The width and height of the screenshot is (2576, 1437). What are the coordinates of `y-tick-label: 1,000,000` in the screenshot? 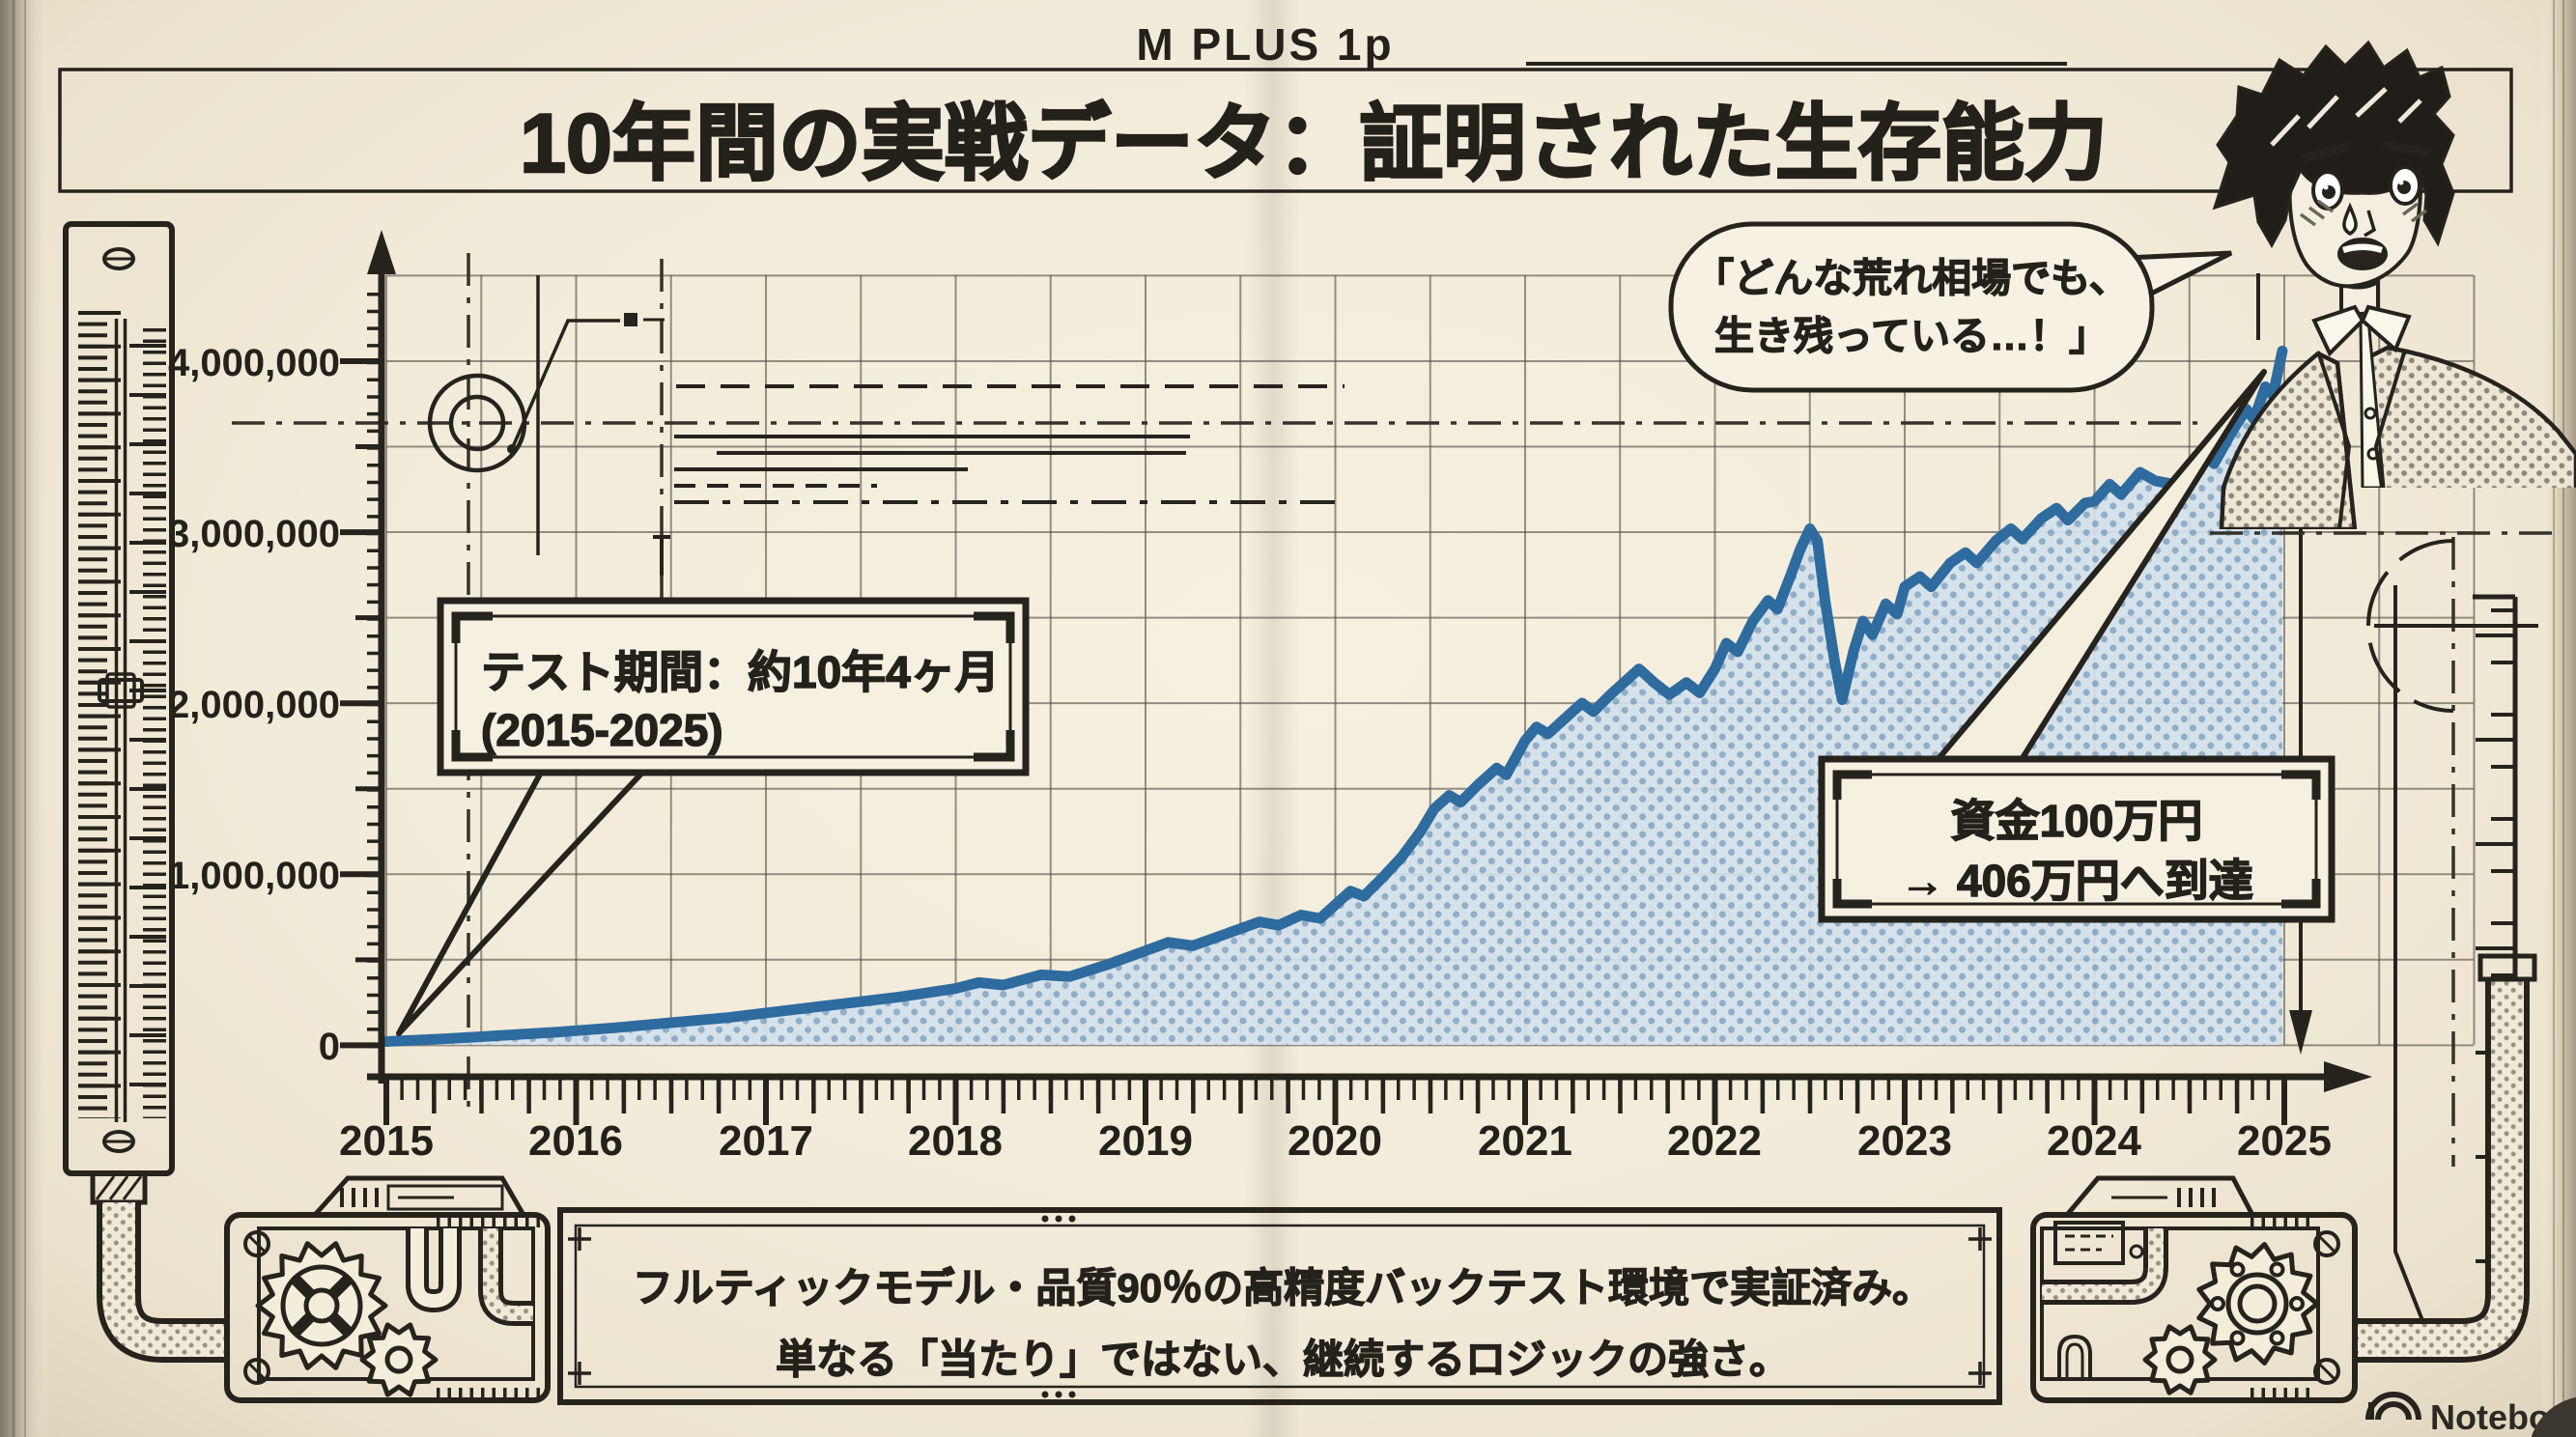 It's located at (254, 876).